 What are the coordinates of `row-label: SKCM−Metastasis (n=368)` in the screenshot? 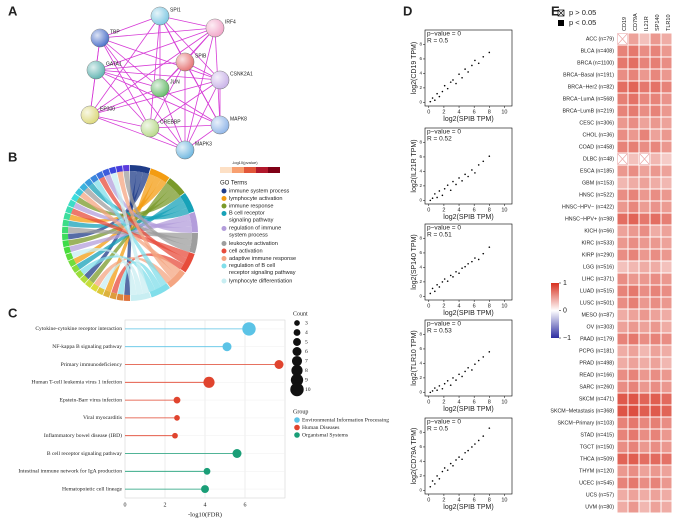 It's located at (582, 411).